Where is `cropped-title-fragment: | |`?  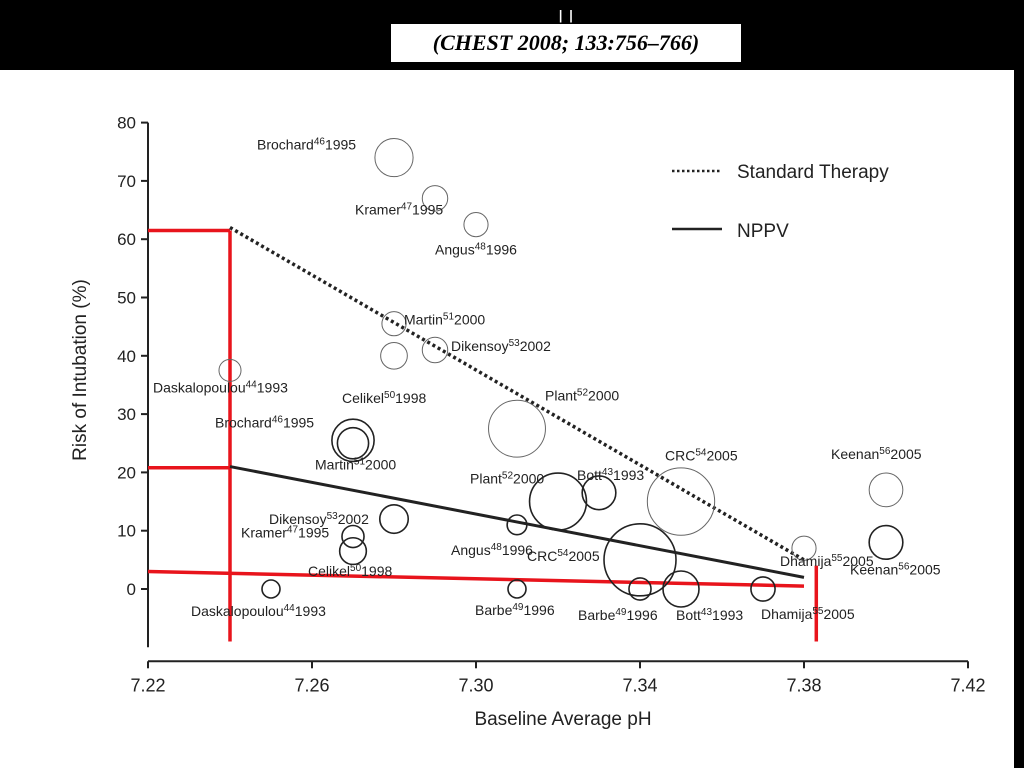
cropped-title-fragment: | | is located at coordinates (566, 16).